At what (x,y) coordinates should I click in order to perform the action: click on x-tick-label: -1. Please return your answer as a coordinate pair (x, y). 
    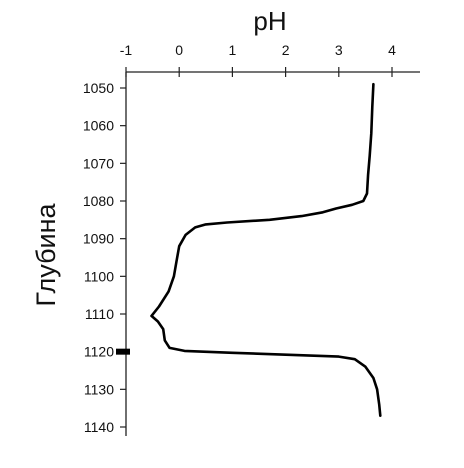
    Looking at the image, I should click on (126, 50).